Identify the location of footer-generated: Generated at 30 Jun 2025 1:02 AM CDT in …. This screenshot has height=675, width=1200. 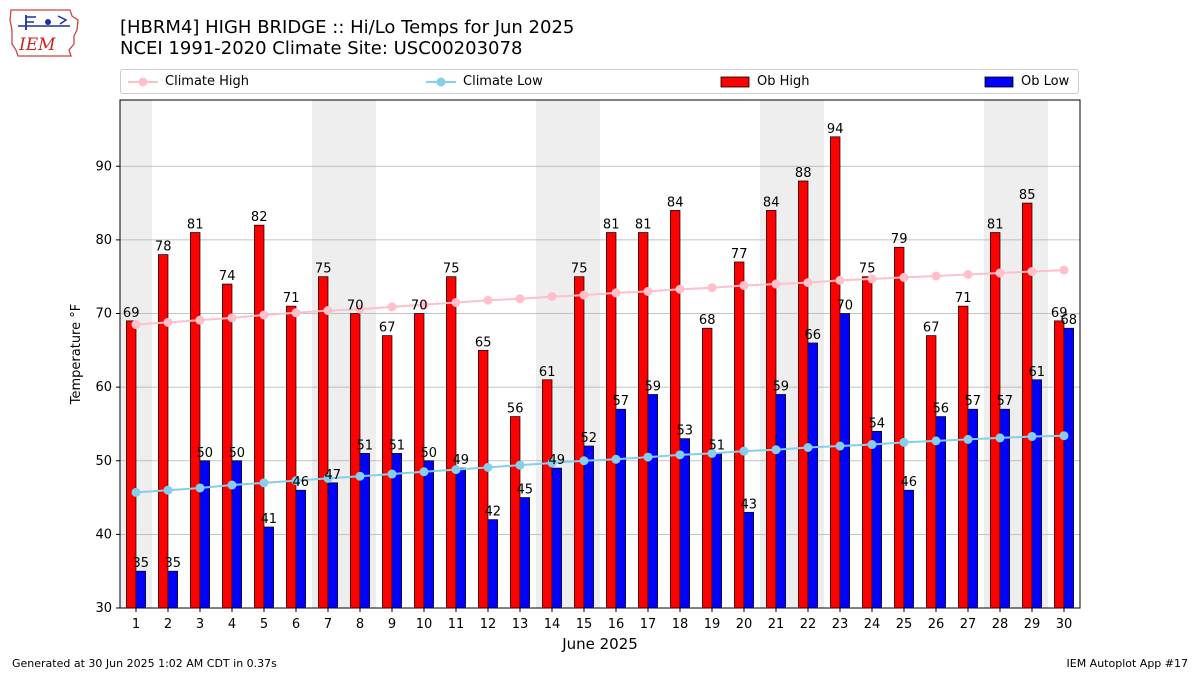
(144, 663).